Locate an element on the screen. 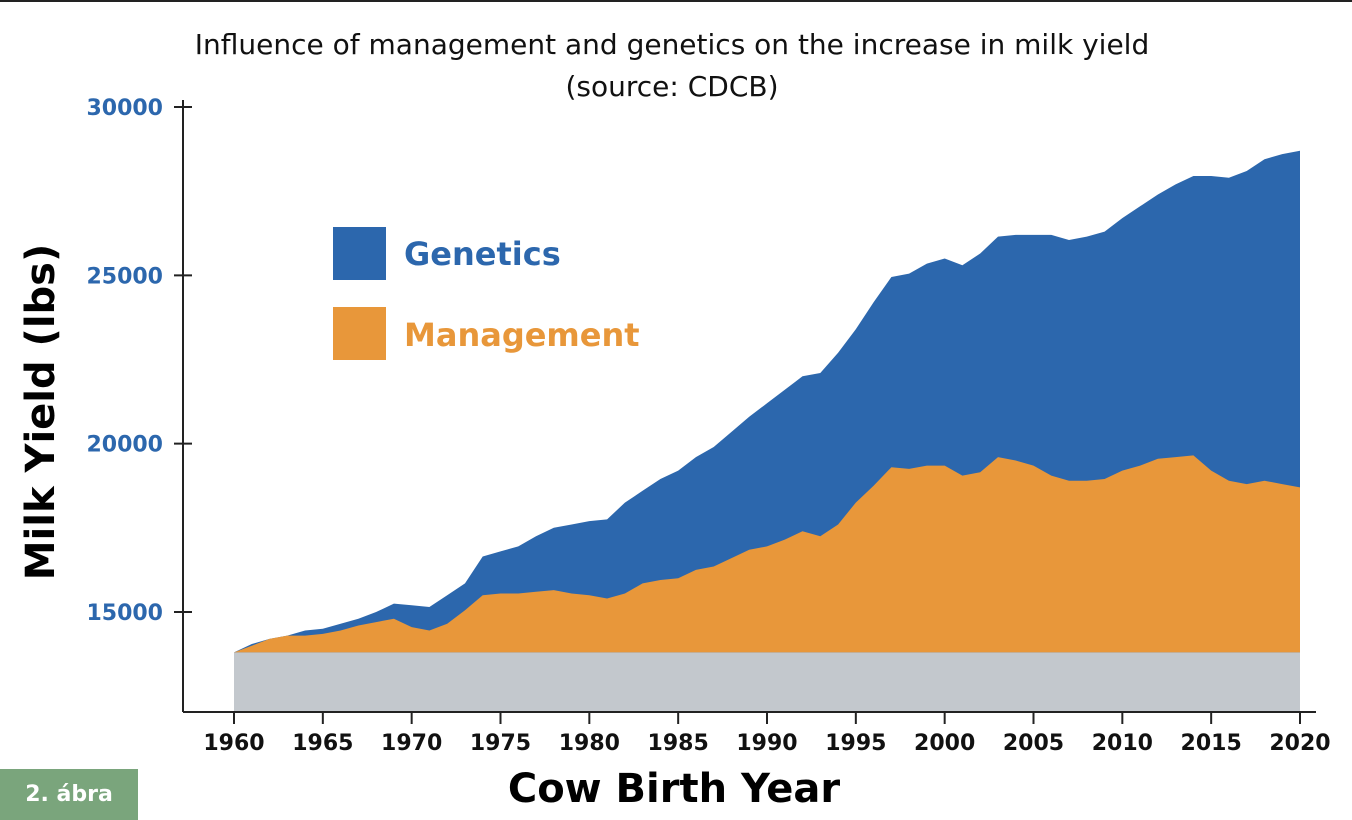 The height and width of the screenshot is (820, 1352). x-axis-label: Cow Birth Year is located at coordinates (674, 789).